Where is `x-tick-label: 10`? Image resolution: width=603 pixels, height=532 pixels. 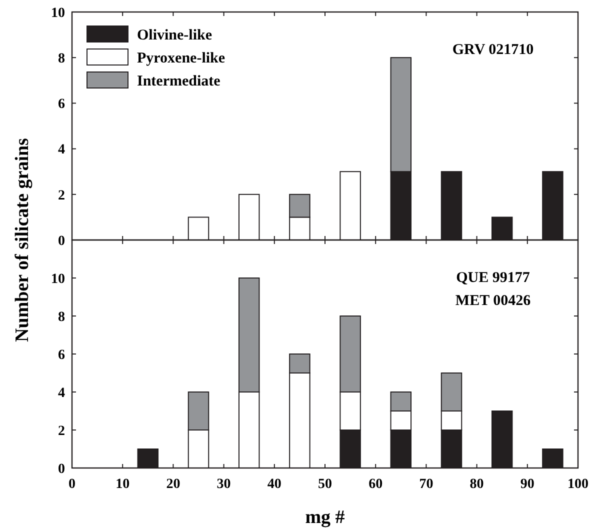 x-tick-label: 10 is located at coordinates (123, 484).